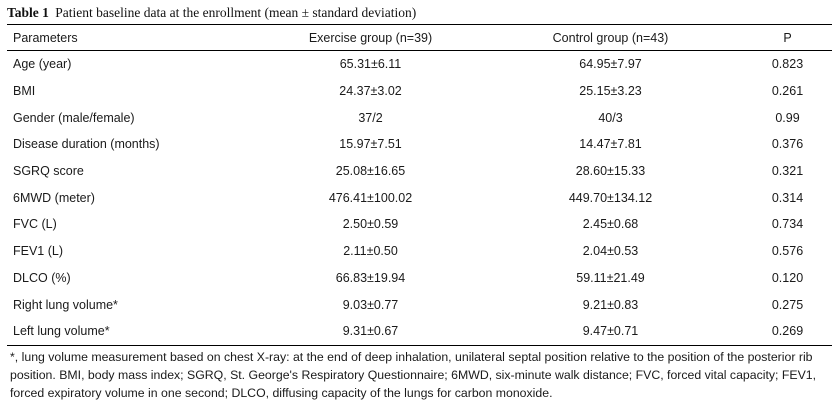 The width and height of the screenshot is (839, 410). Describe the element at coordinates (370, 277) in the screenshot. I see `cell-exercise-group: 66.83±19.94` at that location.